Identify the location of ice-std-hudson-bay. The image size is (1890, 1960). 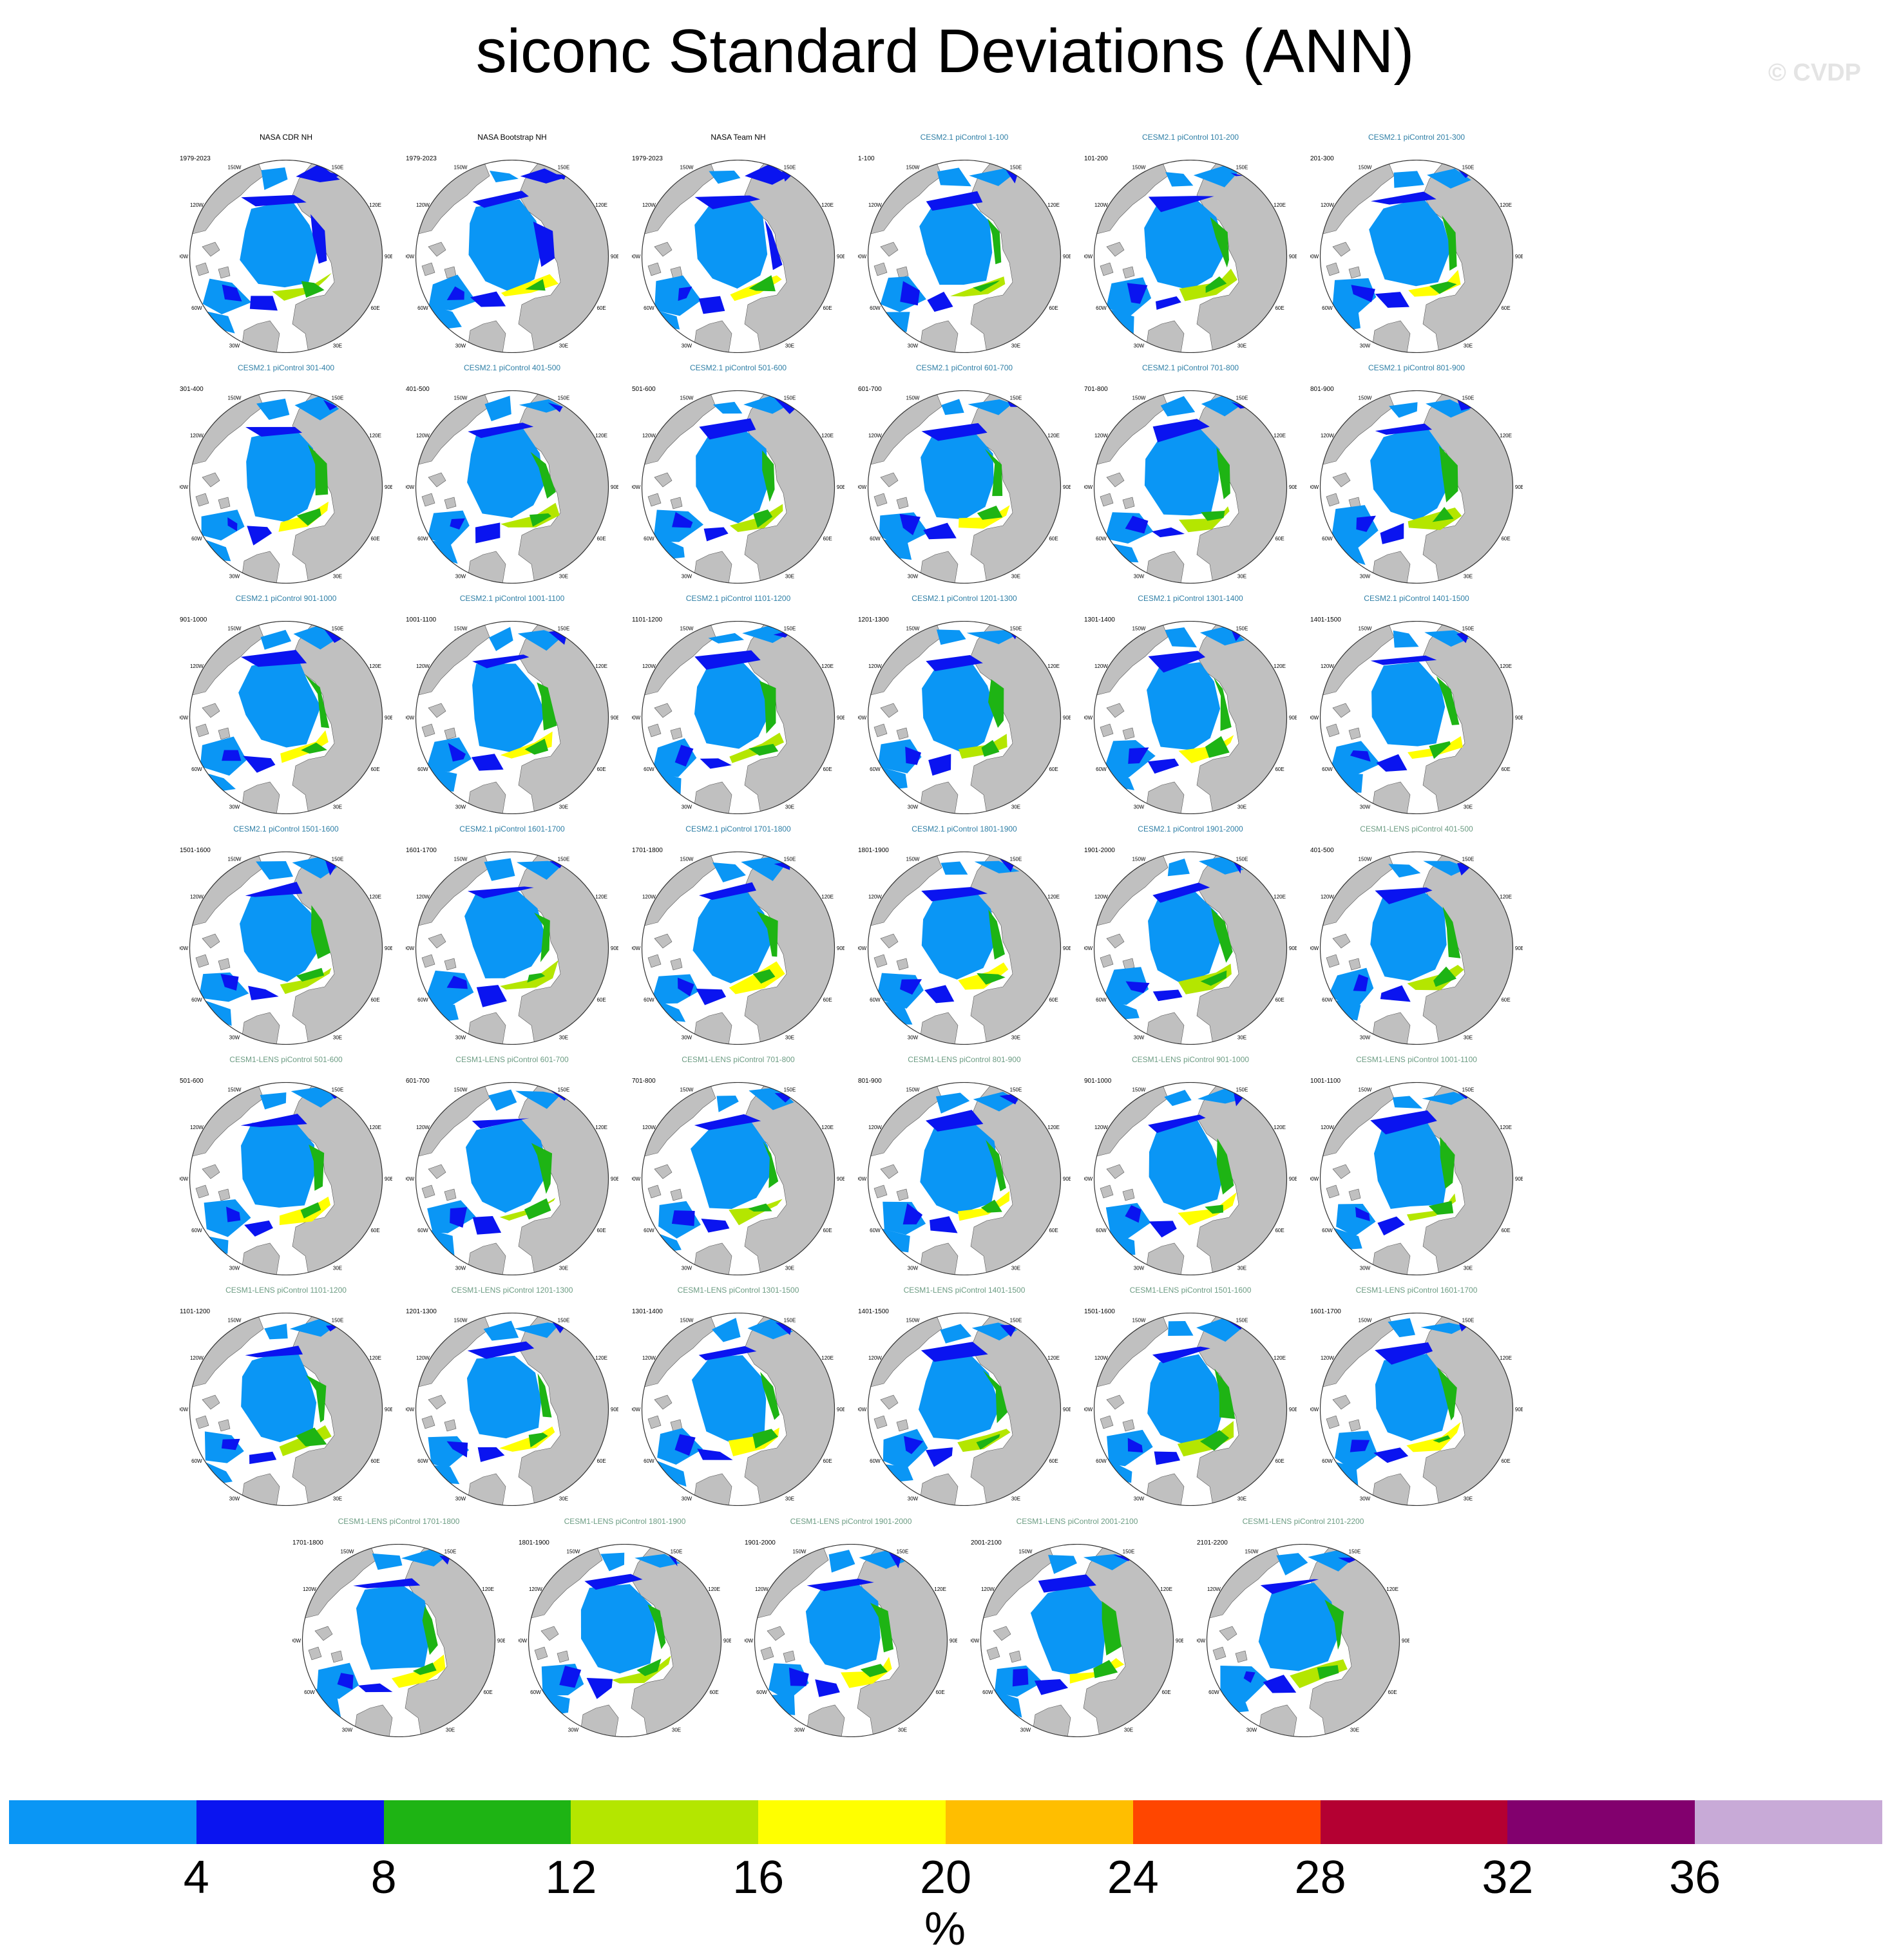
(570, 1677).